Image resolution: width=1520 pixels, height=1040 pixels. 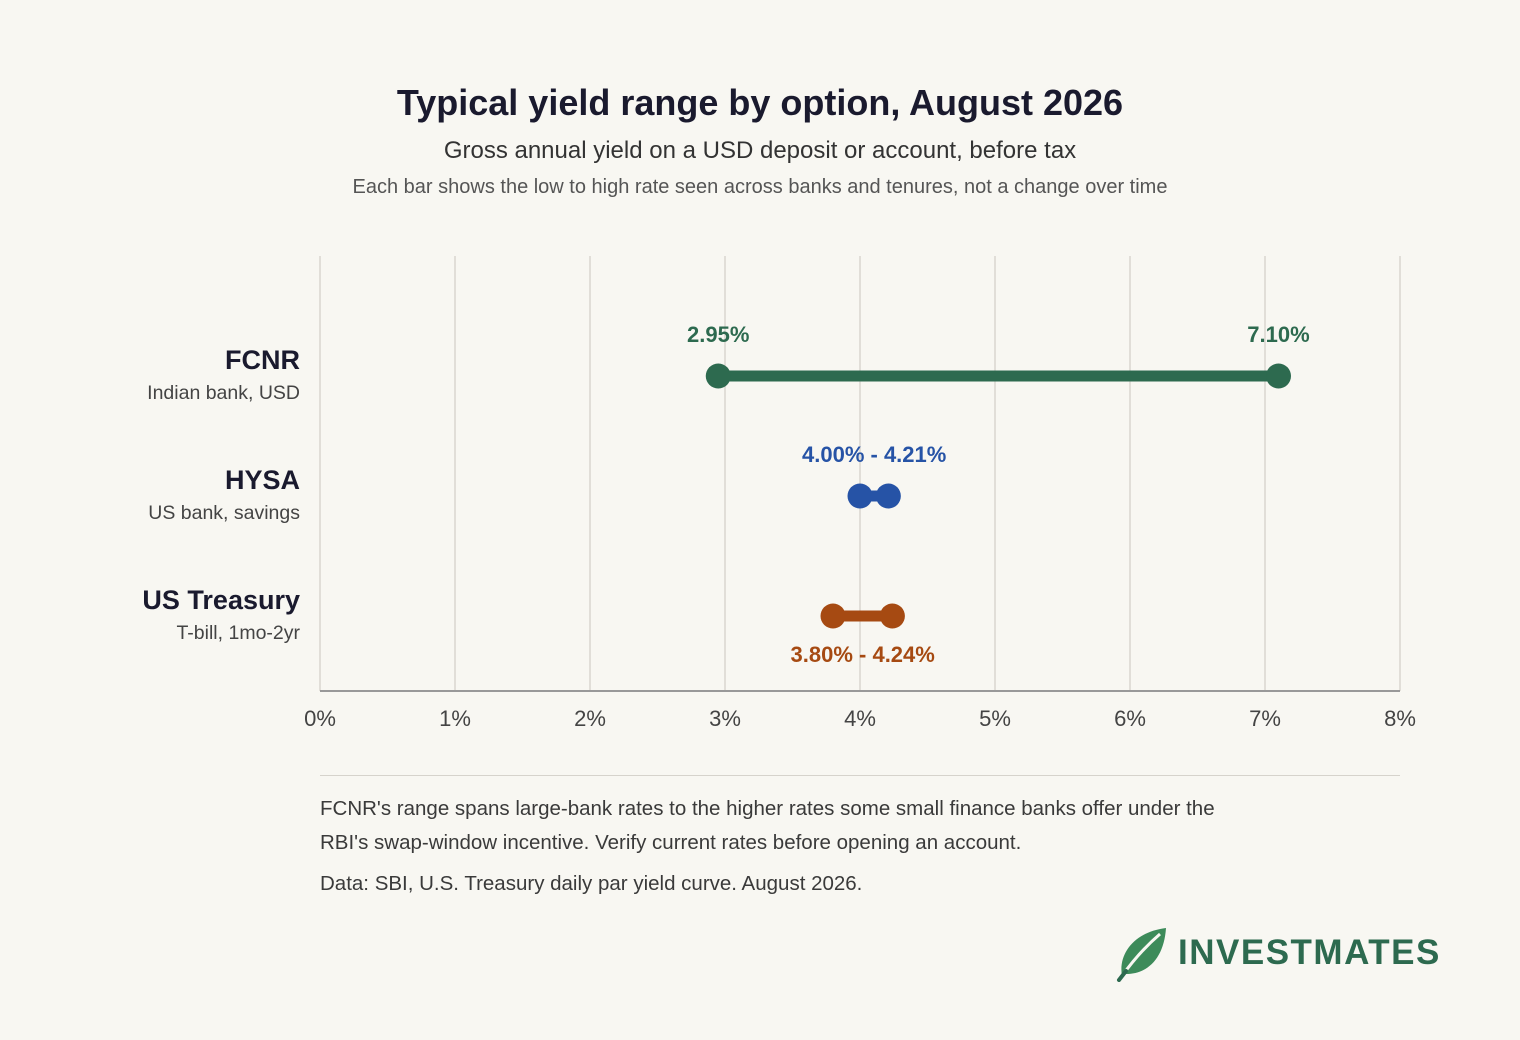 I want to click on category-label: FCNR, so click(x=262, y=360).